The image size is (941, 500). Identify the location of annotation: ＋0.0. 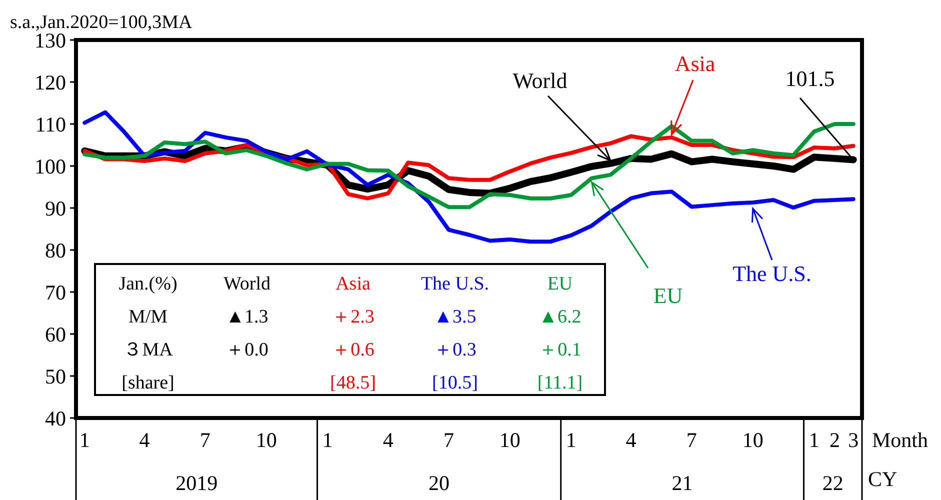
(247, 350).